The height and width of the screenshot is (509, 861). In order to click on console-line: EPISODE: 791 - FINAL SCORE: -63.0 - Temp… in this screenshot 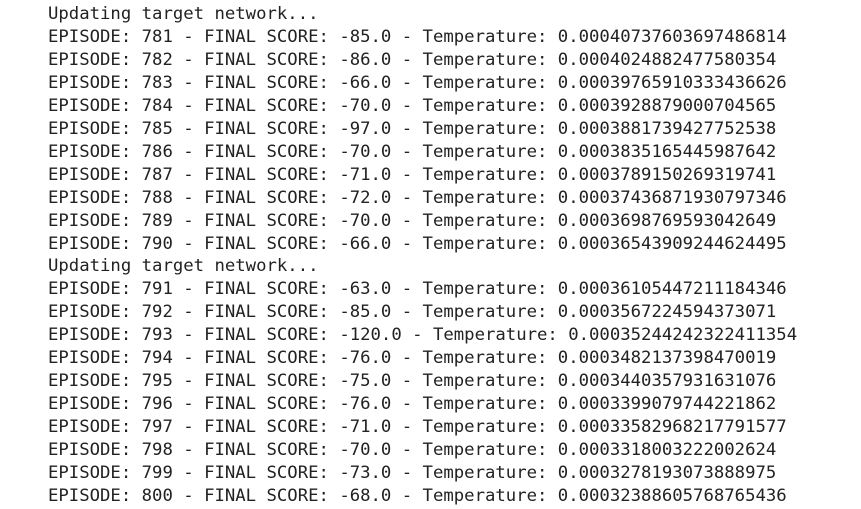, I will do `click(417, 289)`.